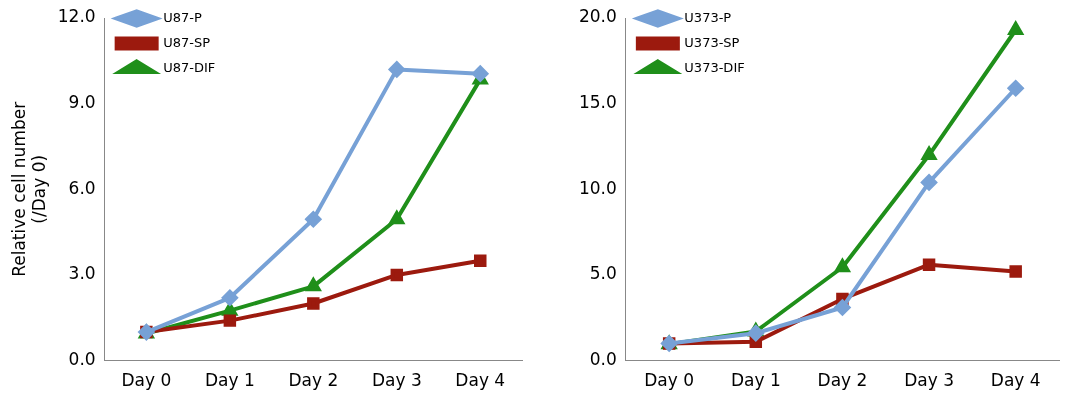 The image size is (1073, 405). Describe the element at coordinates (714, 67) in the screenshot. I see `legend-label: U373-DIF` at that location.